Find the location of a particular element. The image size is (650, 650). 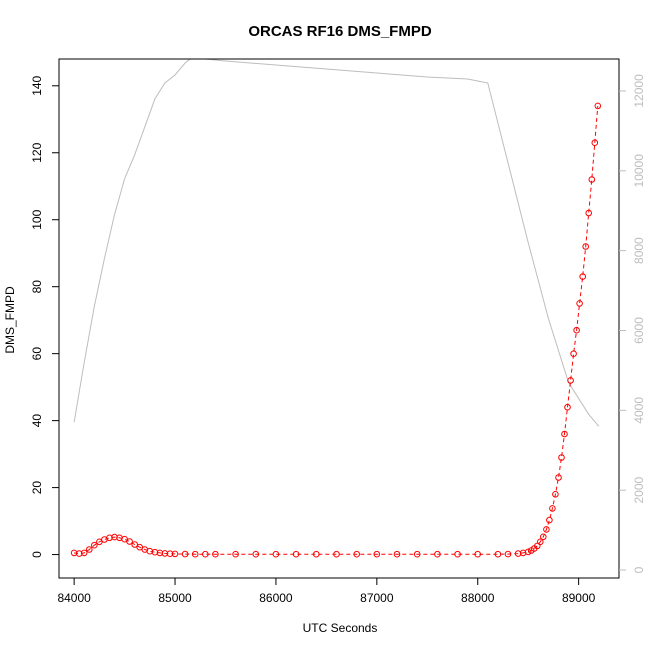

y-tick-label: 60 is located at coordinates (37, 354).